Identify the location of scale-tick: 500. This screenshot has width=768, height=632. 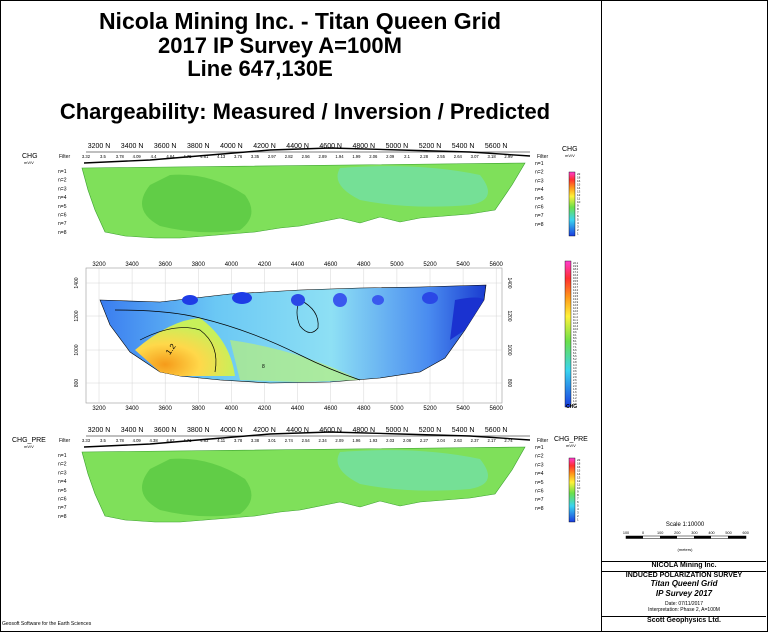
(728, 533).